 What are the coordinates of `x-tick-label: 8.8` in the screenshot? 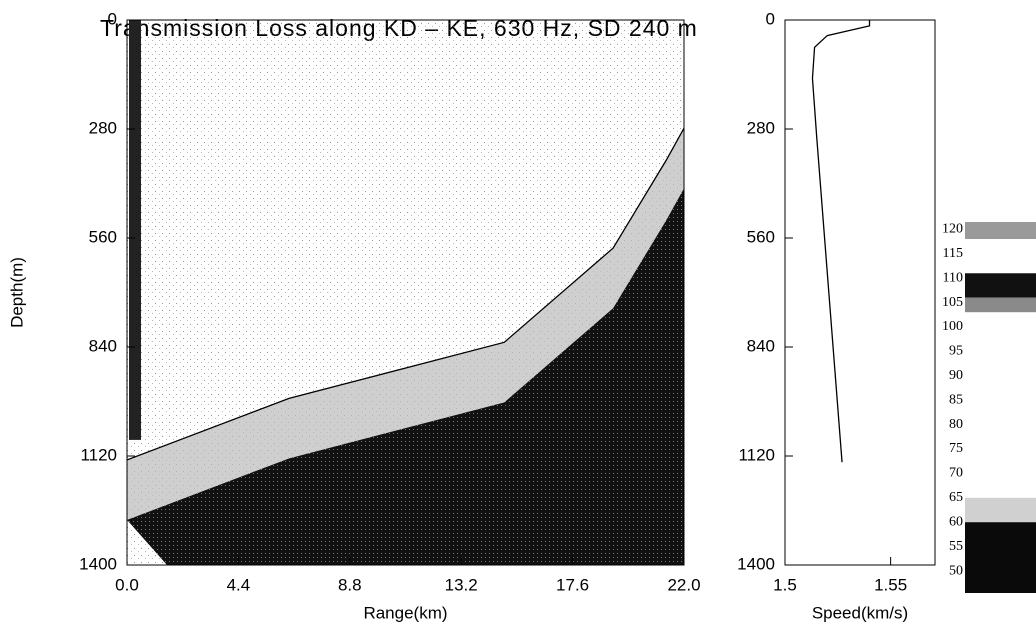 It's located at (350, 584).